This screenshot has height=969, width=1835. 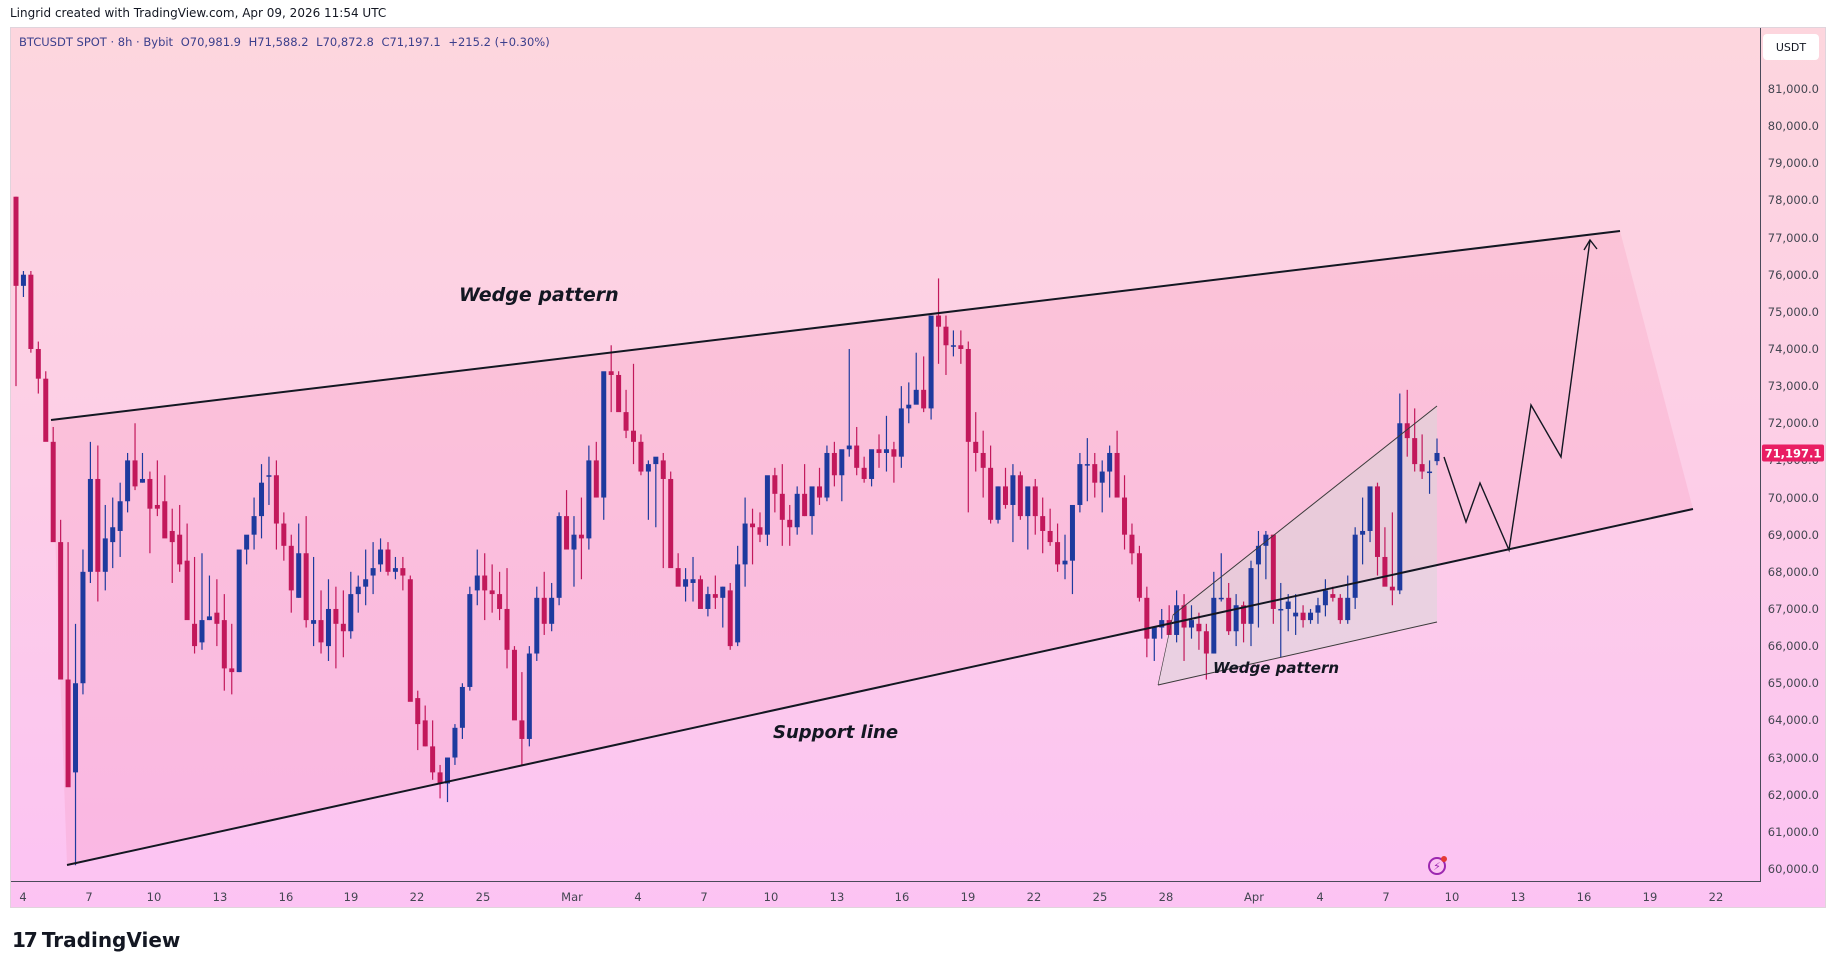 I want to click on wedge-pattern-label: Wedge pattern, so click(x=539, y=295).